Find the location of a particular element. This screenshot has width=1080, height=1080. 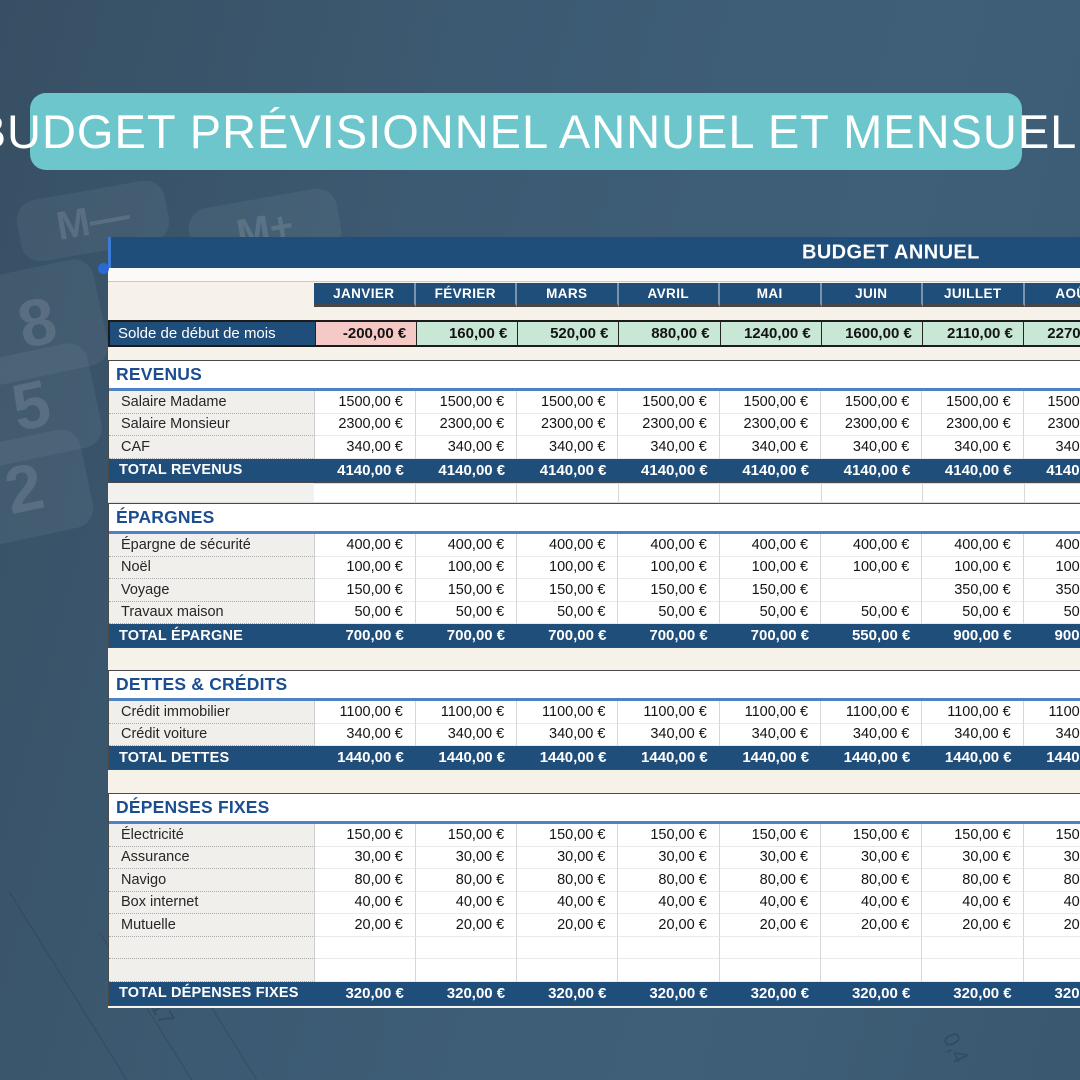

value-cell: 350,00 € is located at coordinates (973, 590).